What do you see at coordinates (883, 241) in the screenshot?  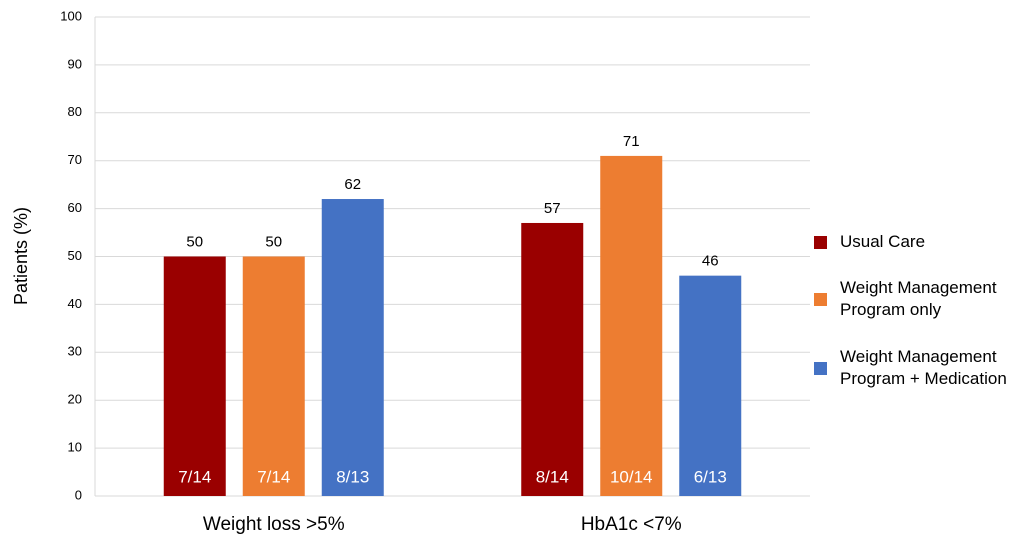 I see `legend-label: Usual Care` at bounding box center [883, 241].